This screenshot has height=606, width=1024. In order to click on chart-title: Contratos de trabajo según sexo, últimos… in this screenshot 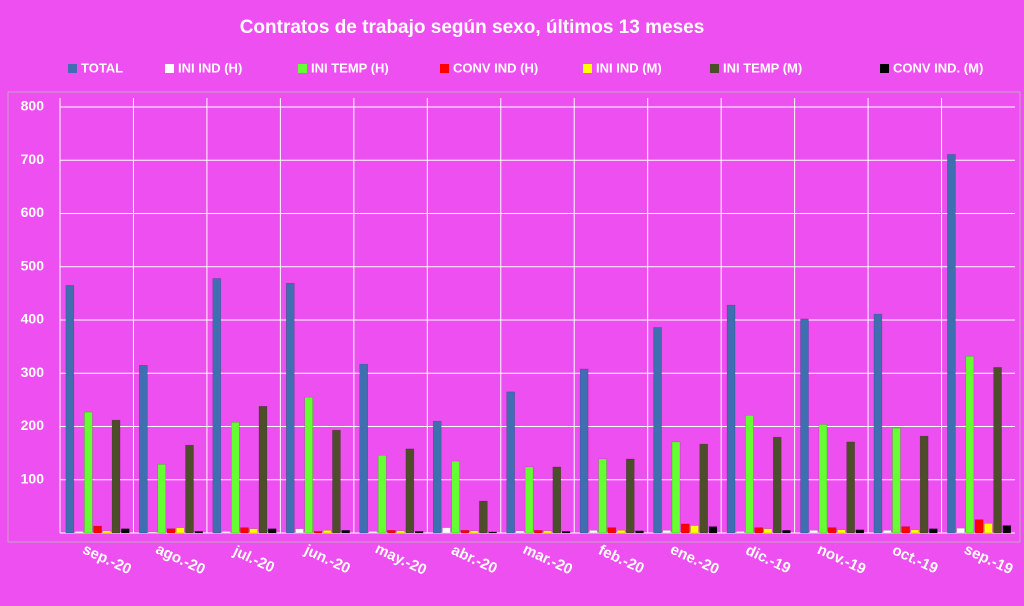, I will do `click(472, 27)`.